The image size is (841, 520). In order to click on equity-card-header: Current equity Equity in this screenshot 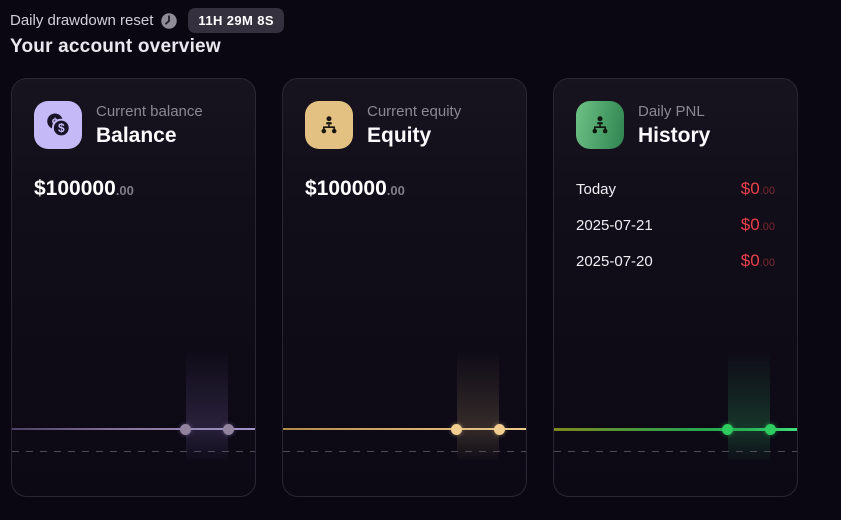, I will do `click(406, 125)`.